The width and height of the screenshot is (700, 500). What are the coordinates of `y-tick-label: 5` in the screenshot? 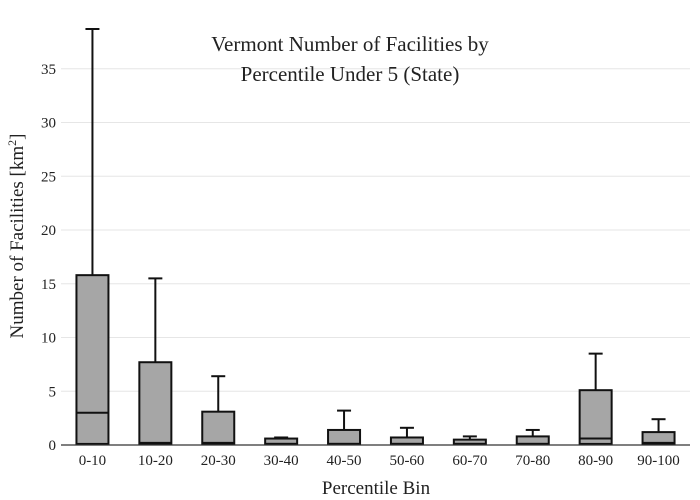 It's located at (53, 392).